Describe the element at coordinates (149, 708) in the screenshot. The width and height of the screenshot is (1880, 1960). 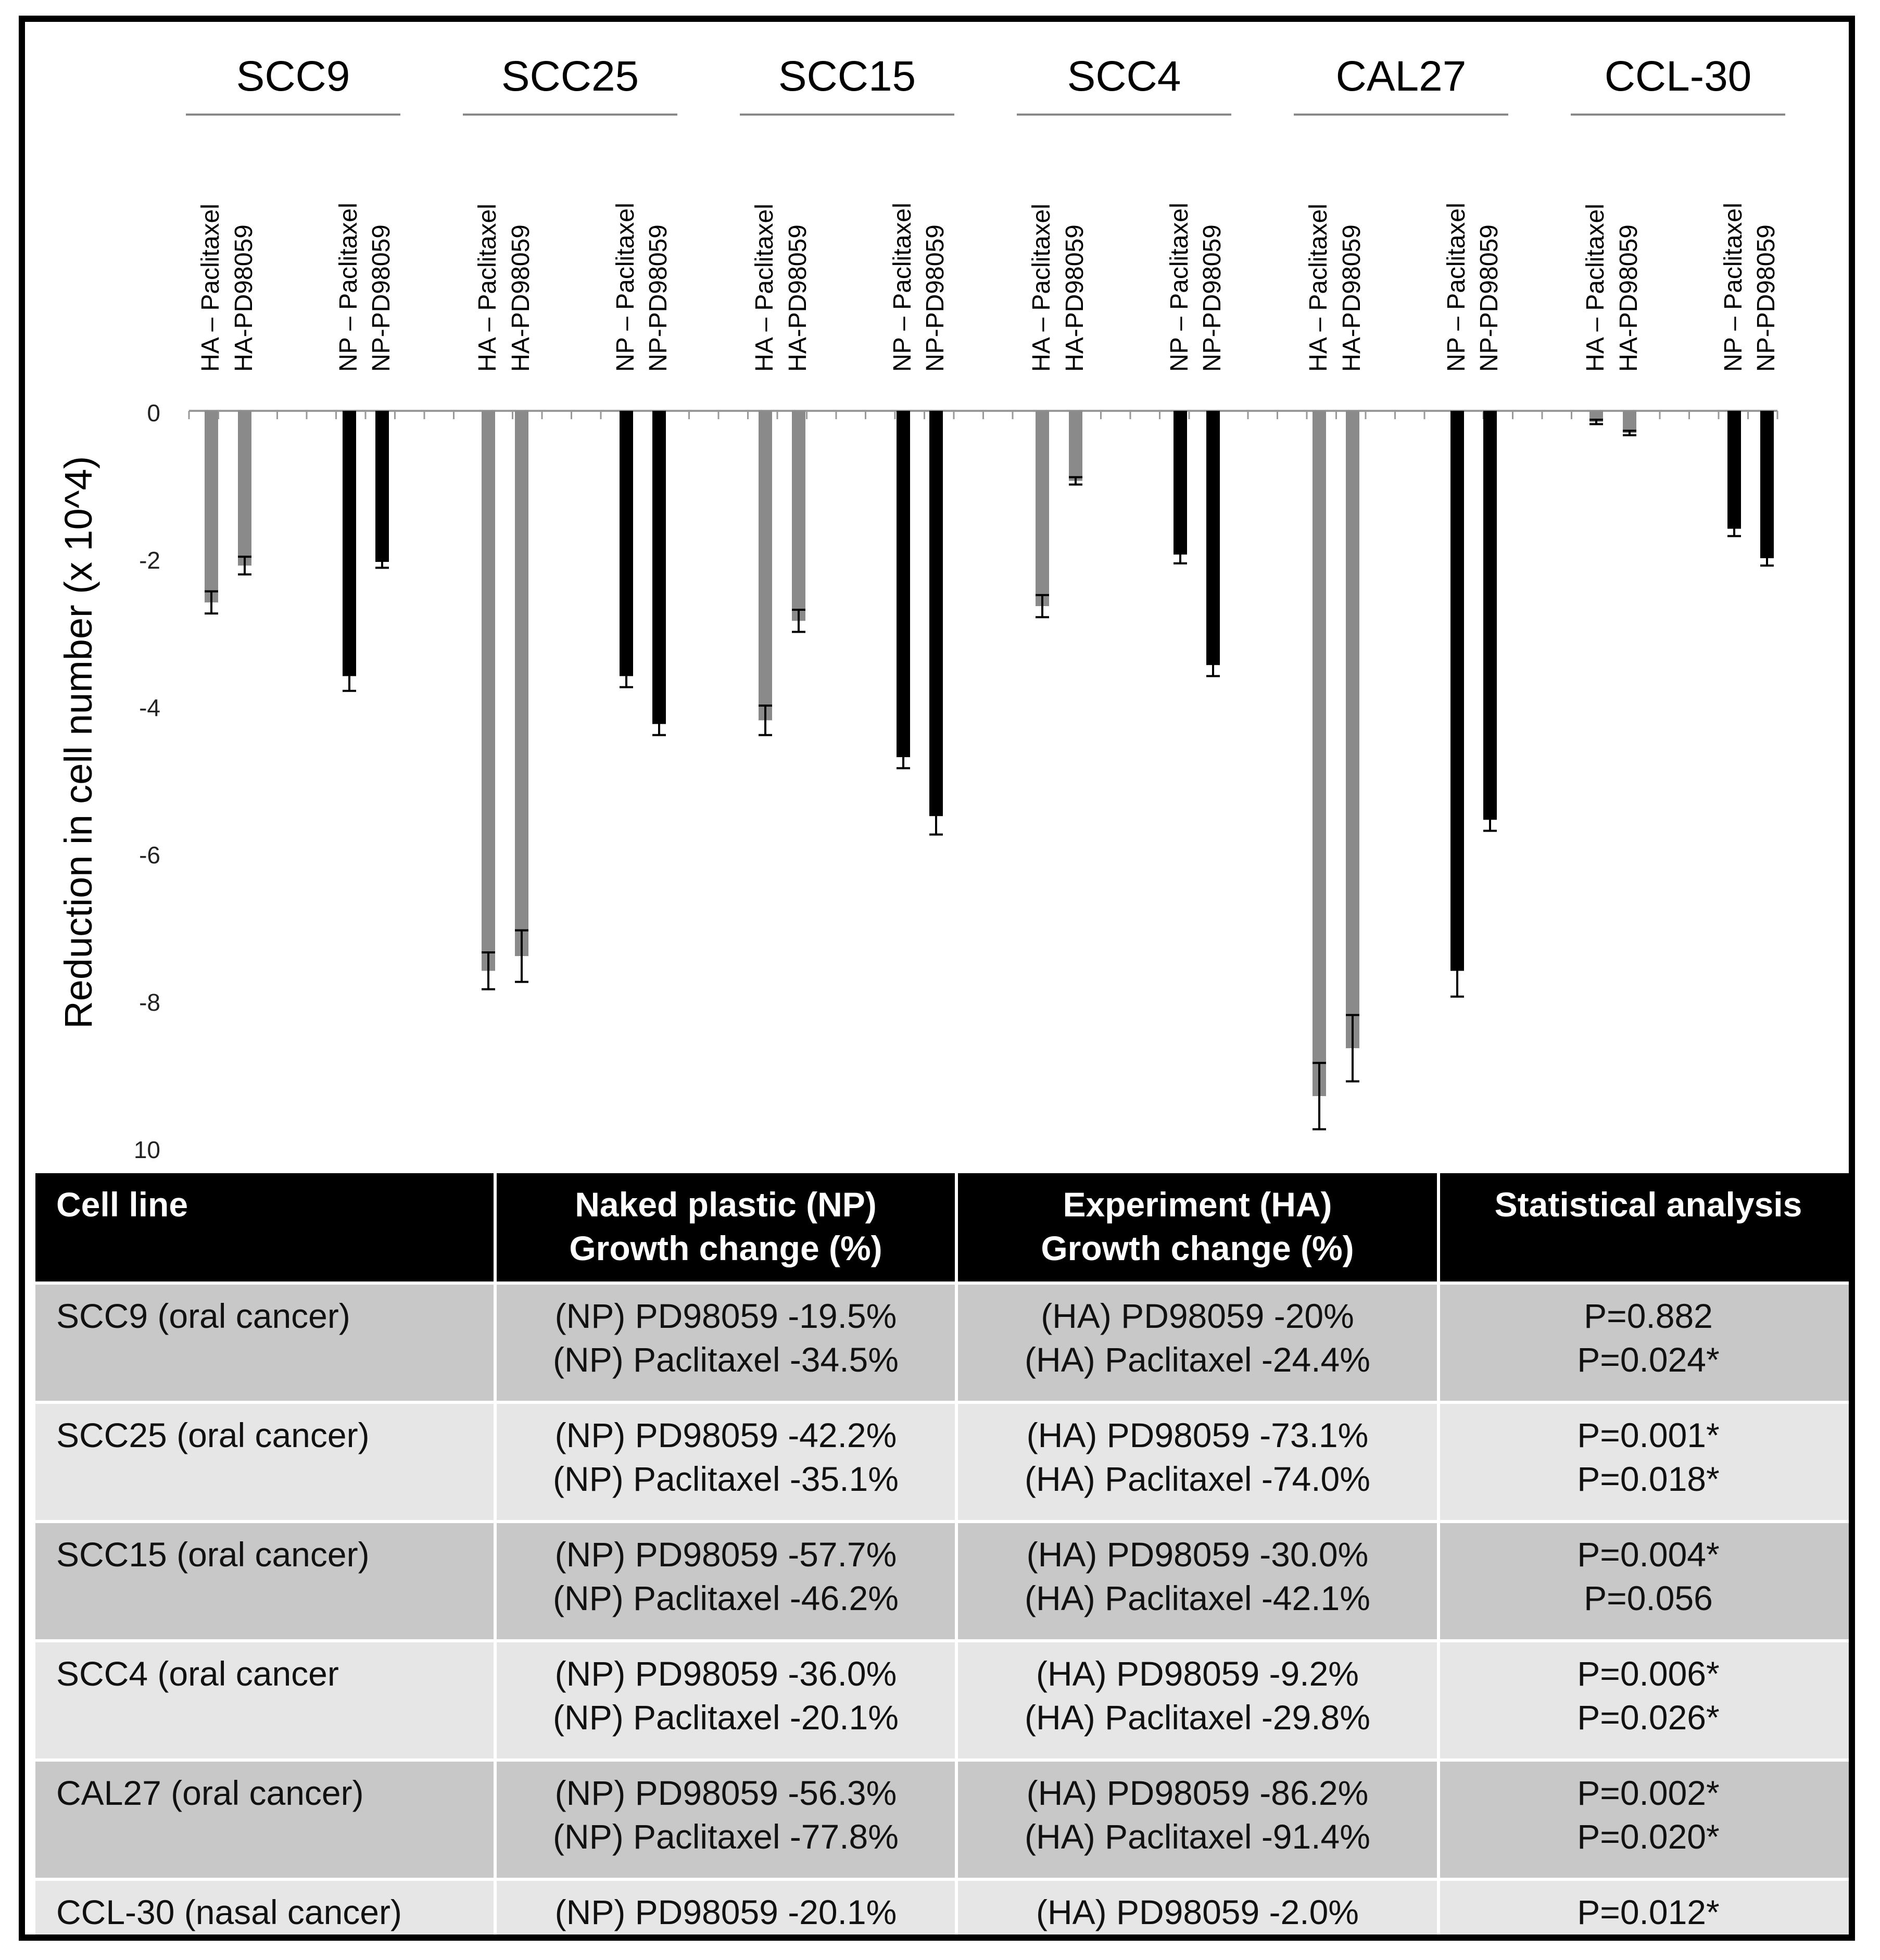
I see `y-tick-label: -4` at that location.